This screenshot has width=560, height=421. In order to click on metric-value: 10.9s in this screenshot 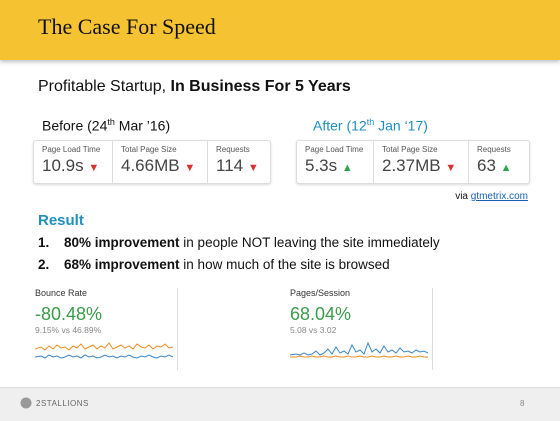, I will do `click(63, 165)`.